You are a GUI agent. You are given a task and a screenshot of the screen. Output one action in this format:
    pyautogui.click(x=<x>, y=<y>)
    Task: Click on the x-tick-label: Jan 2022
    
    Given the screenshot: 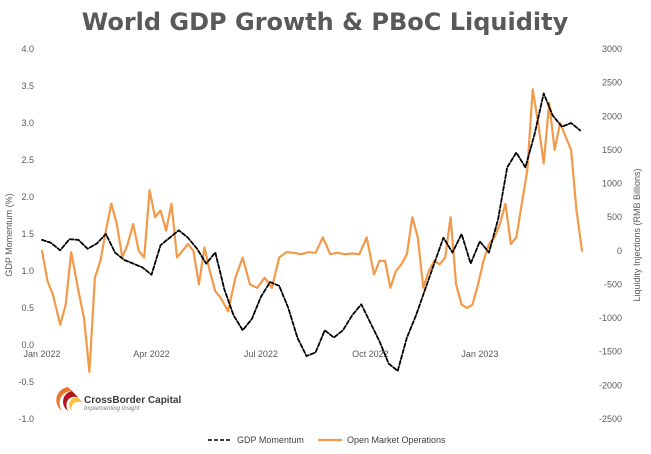 What is the action you would take?
    pyautogui.click(x=41, y=354)
    